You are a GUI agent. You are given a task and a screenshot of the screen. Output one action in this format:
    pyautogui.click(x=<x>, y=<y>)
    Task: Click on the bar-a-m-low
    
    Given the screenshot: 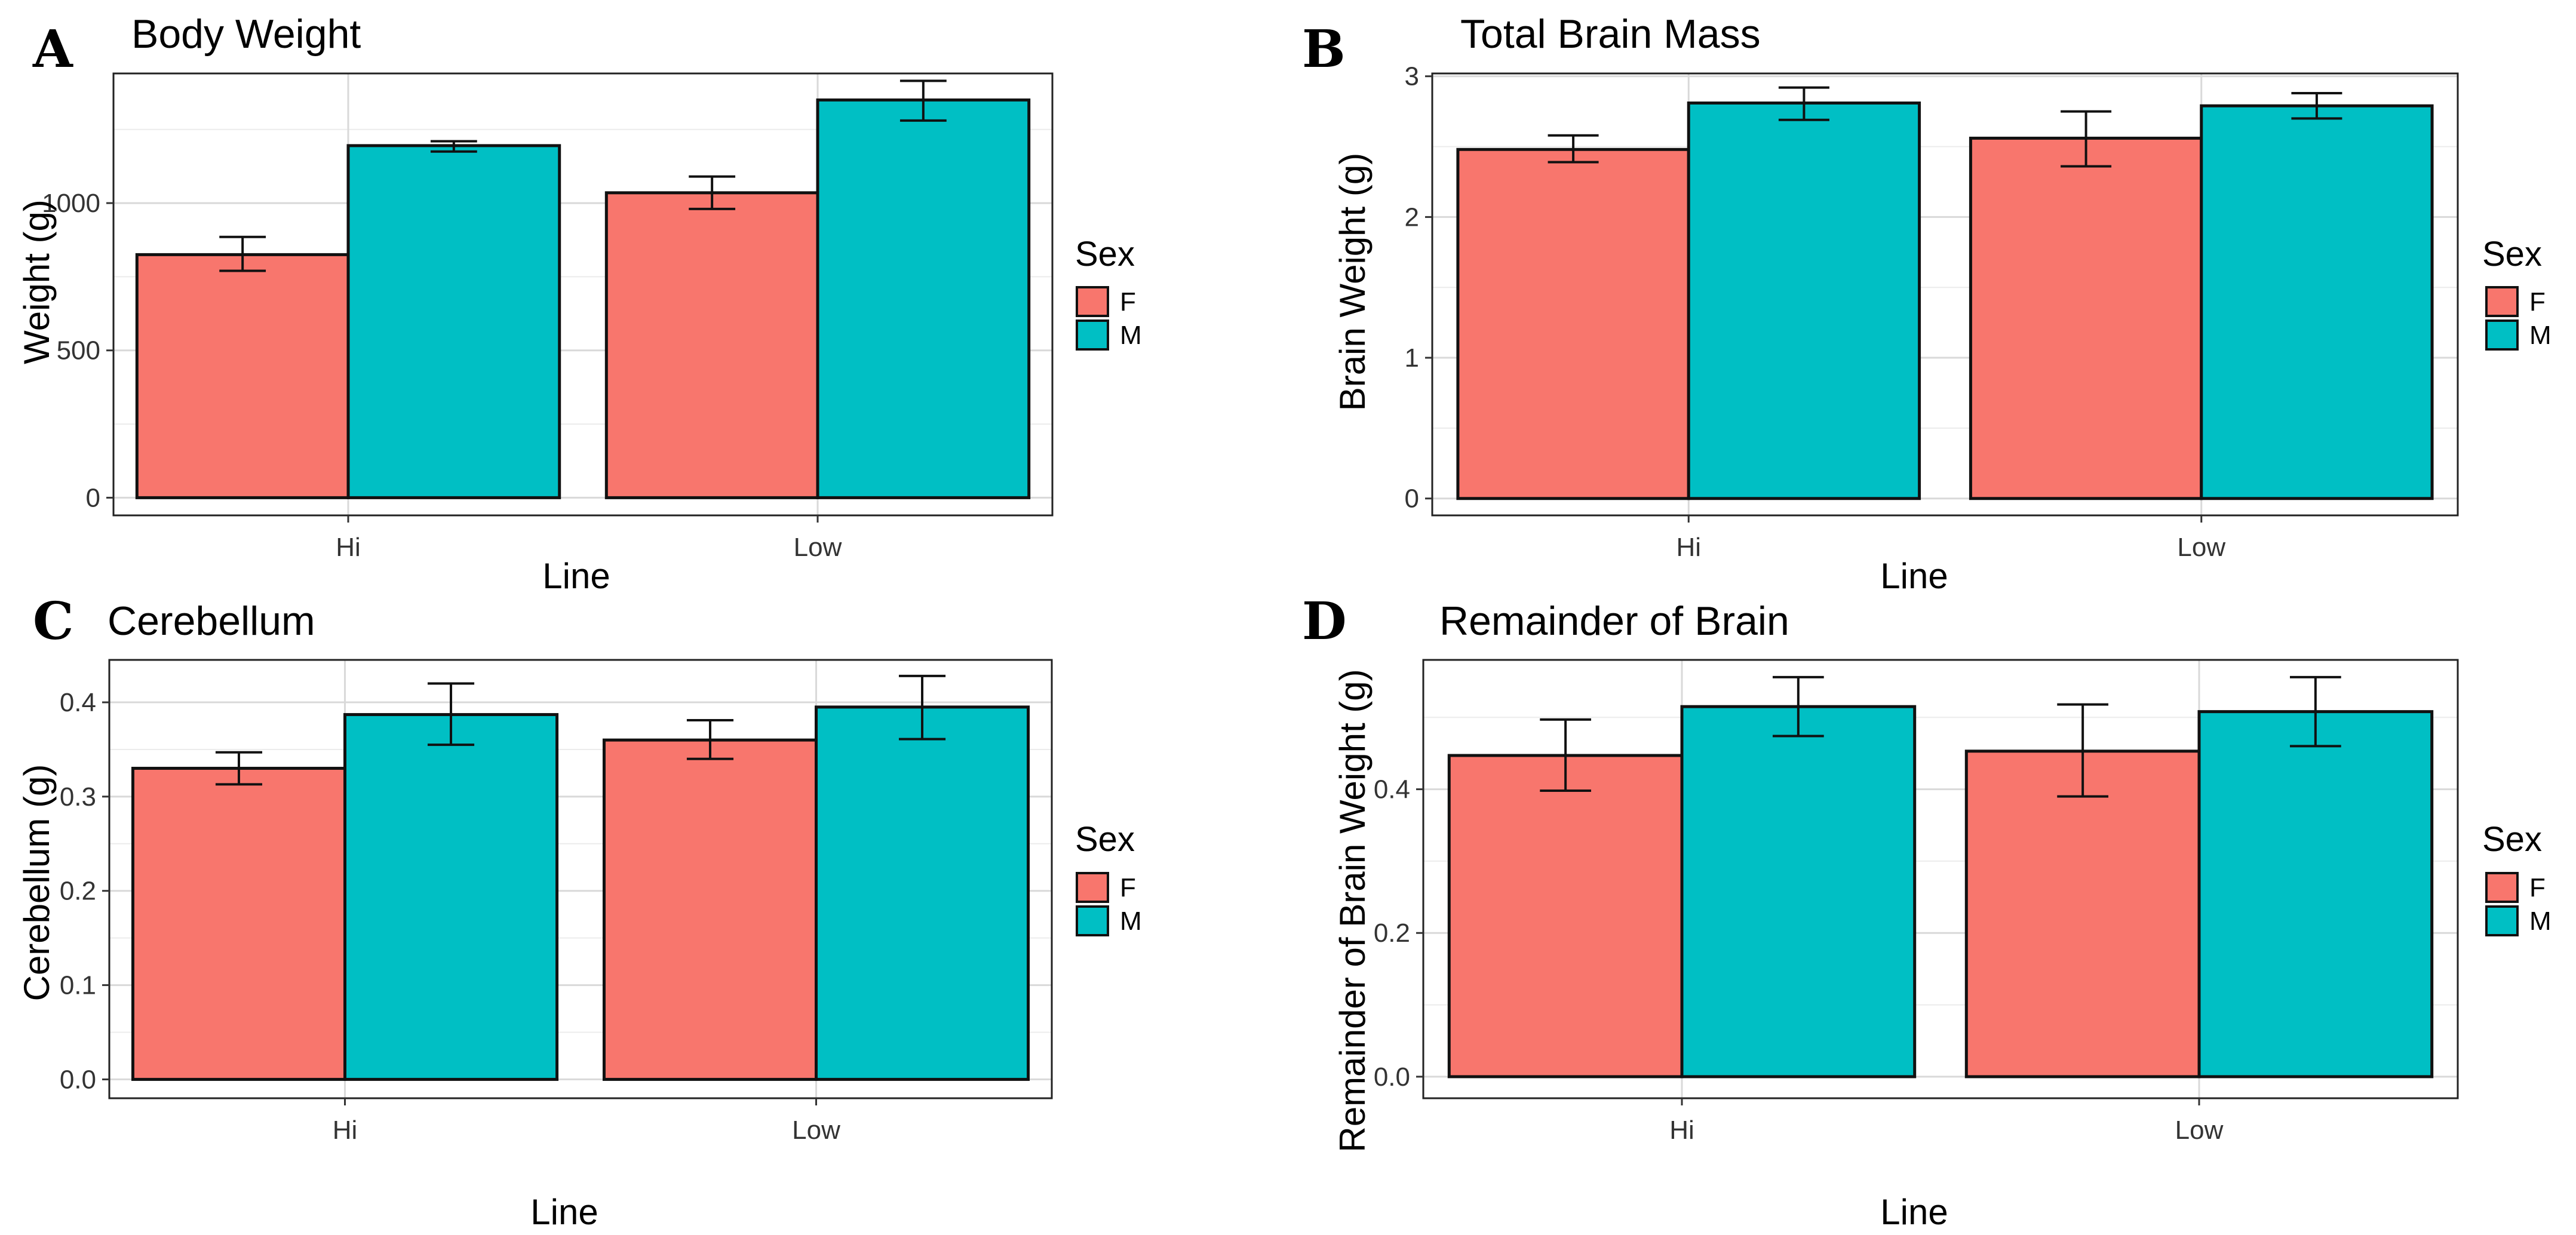 What is the action you would take?
    pyautogui.click(x=923, y=299)
    